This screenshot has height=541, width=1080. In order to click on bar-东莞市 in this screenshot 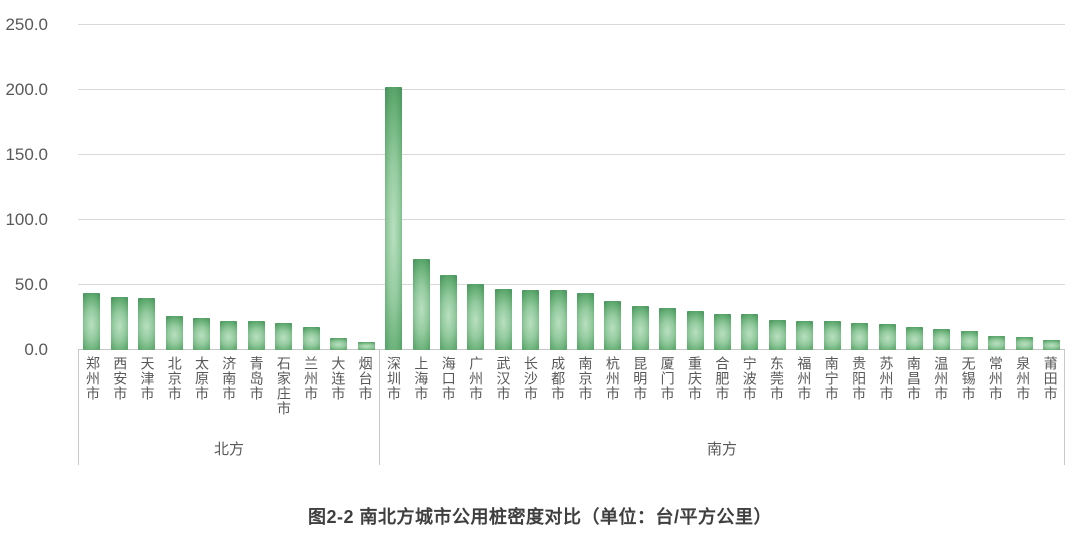, I will do `click(777, 335)`.